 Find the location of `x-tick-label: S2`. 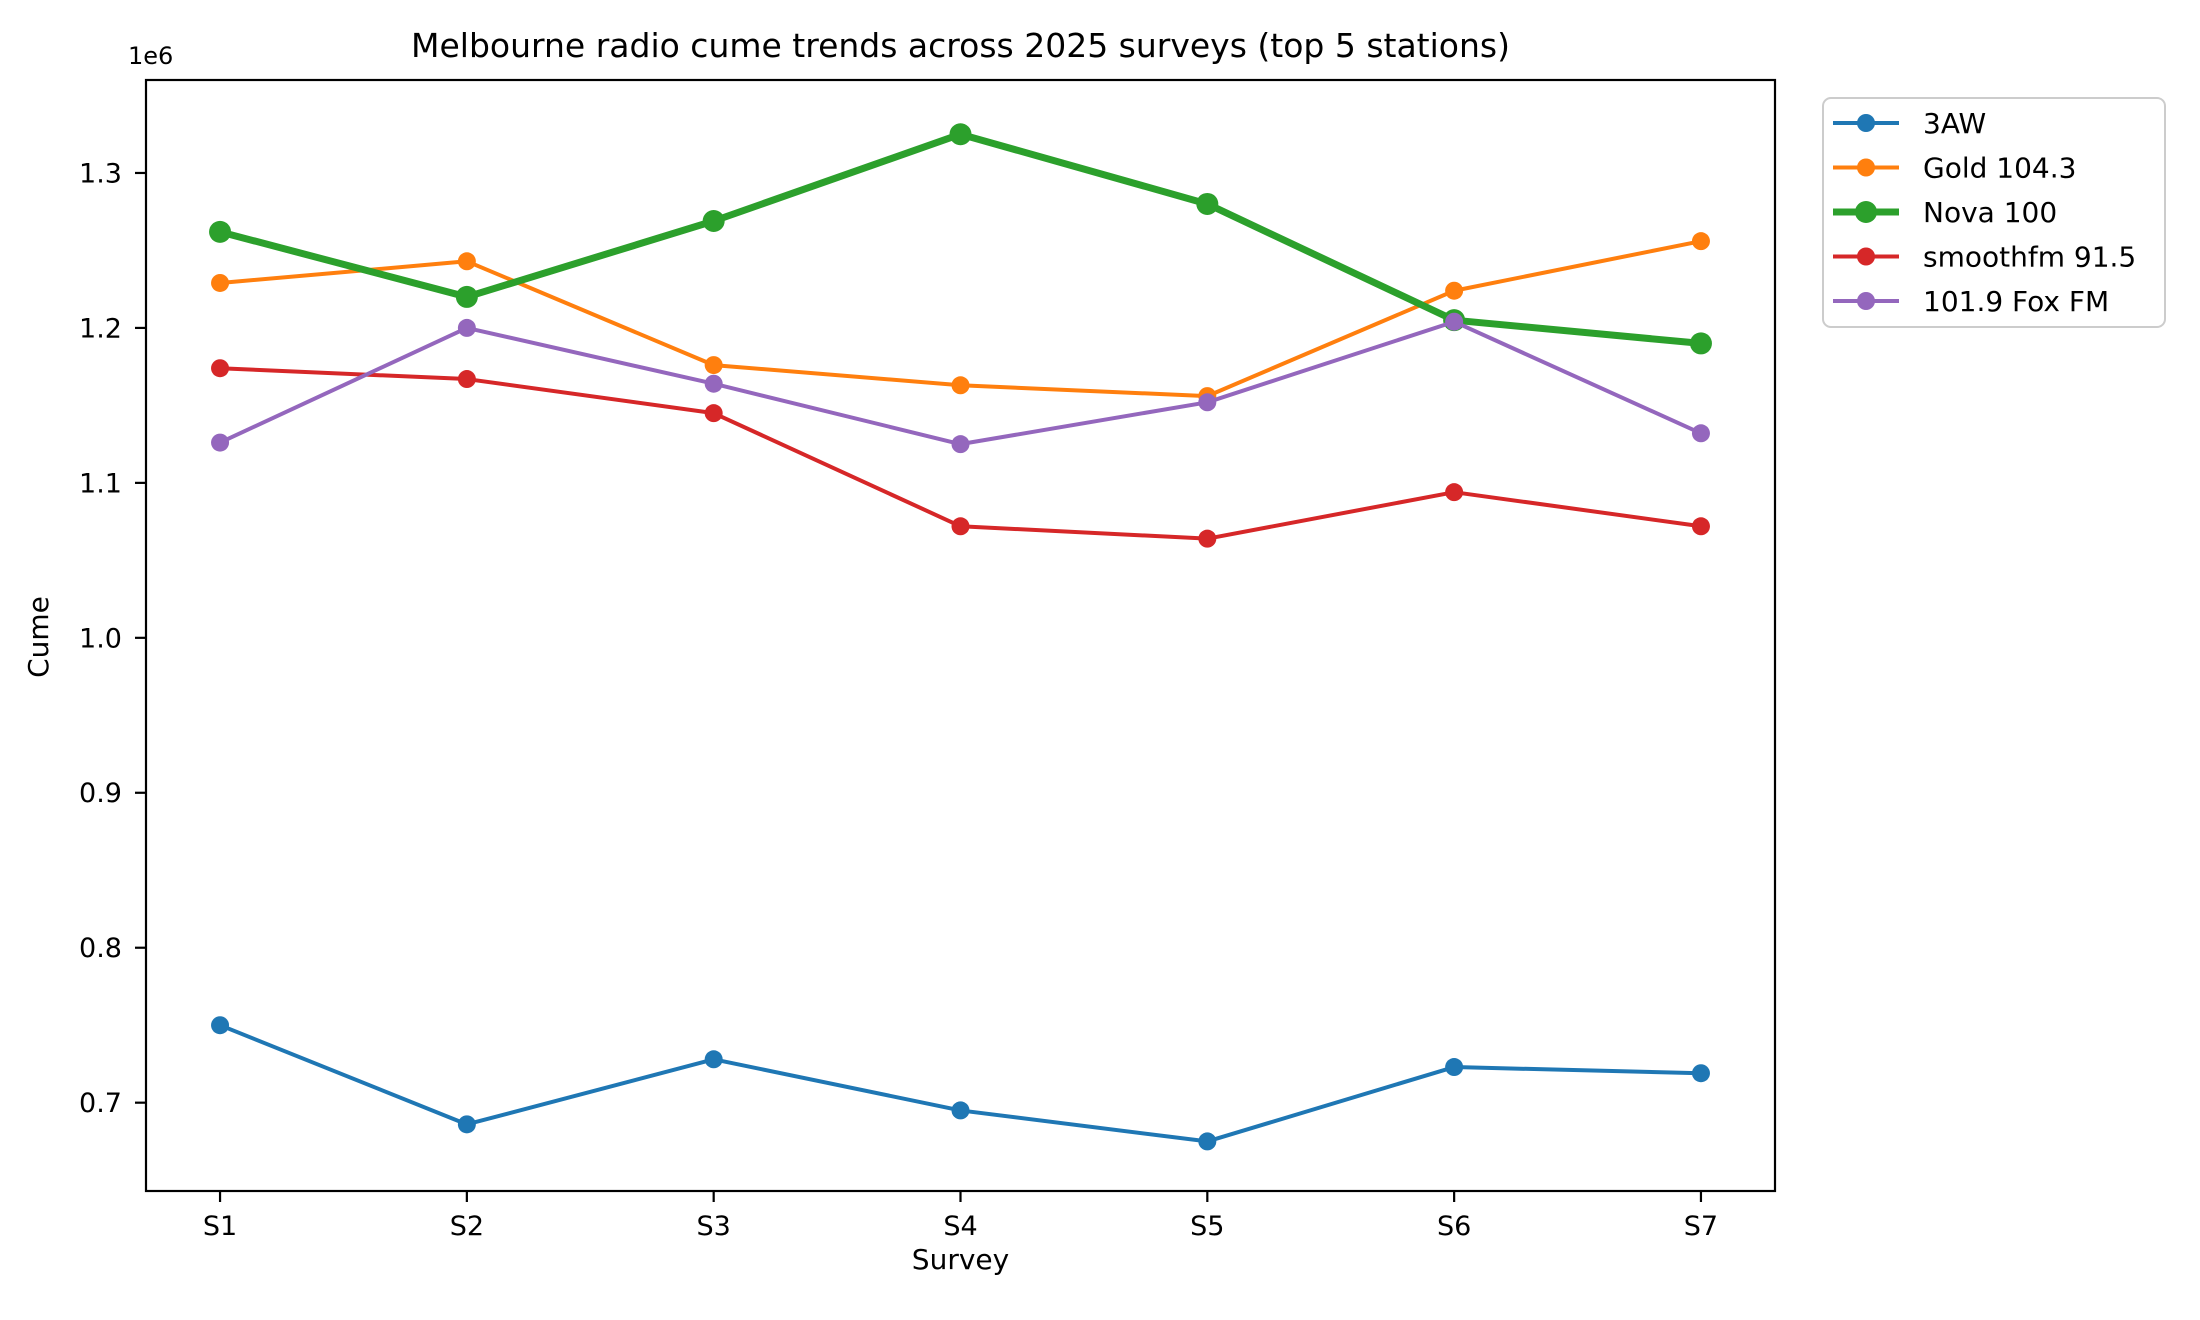

x-tick-label: S2 is located at coordinates (467, 1226).